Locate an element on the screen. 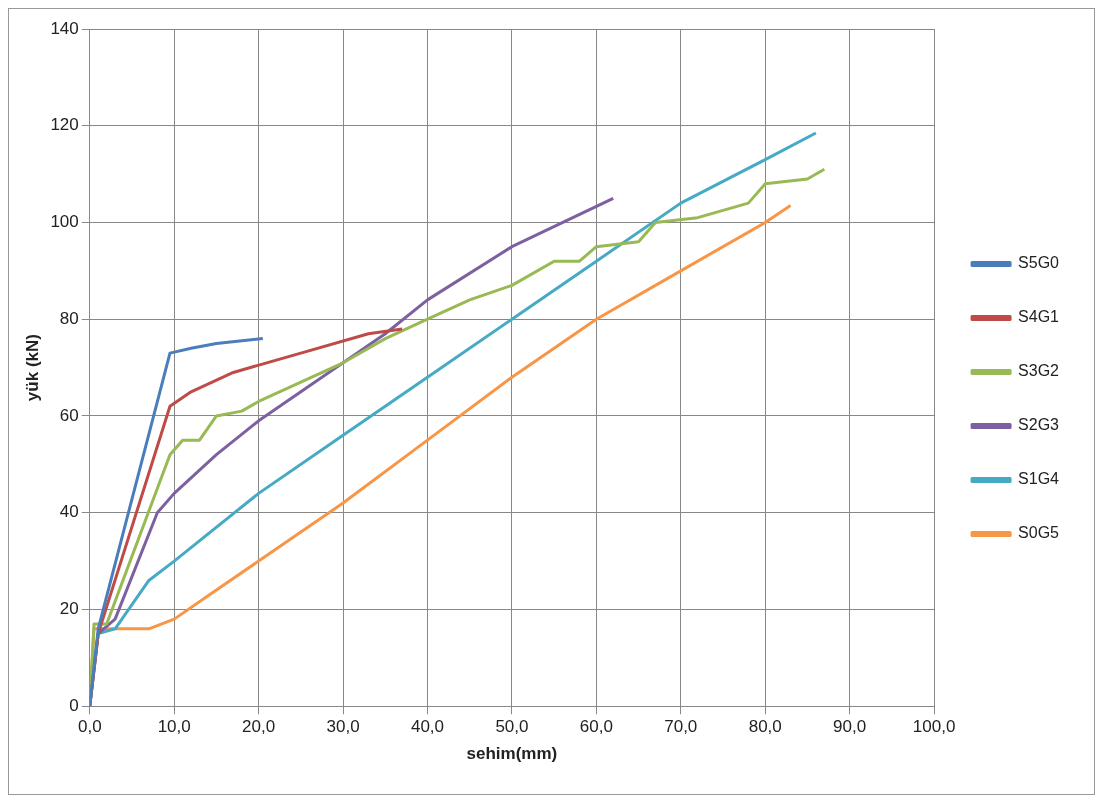 This screenshot has height=807, width=1105. legend-label: S0G5 is located at coordinates (1039, 533).